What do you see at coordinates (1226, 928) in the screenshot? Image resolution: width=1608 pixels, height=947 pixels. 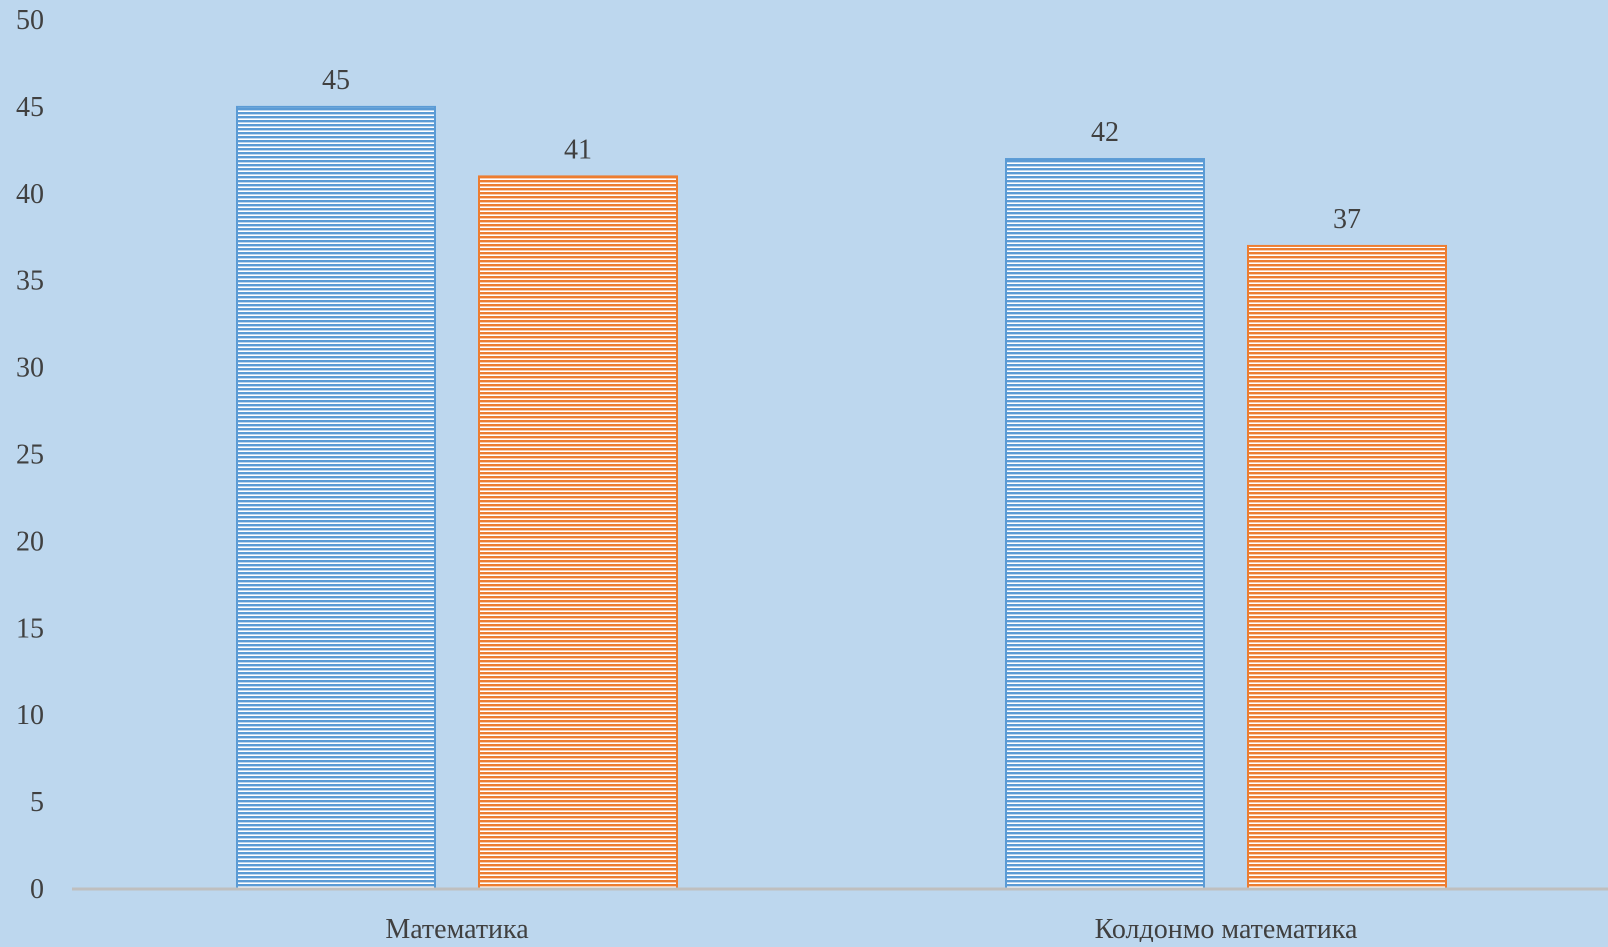 I see `x-category-label: Колдонмо математика` at bounding box center [1226, 928].